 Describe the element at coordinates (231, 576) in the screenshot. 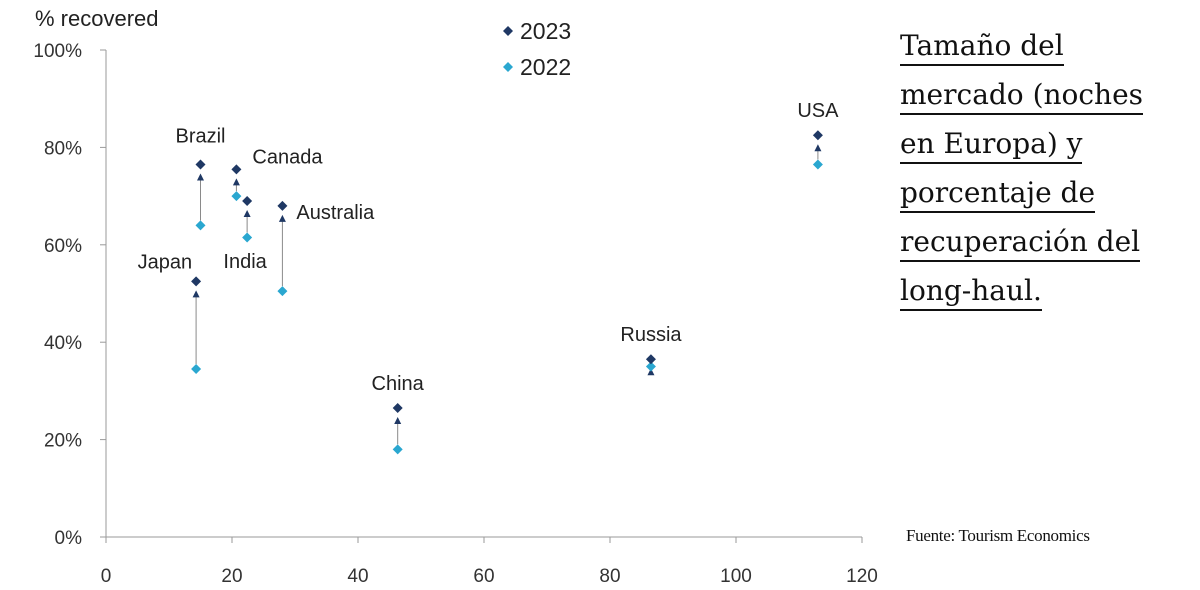

I see `x-tick-label: 20` at that location.